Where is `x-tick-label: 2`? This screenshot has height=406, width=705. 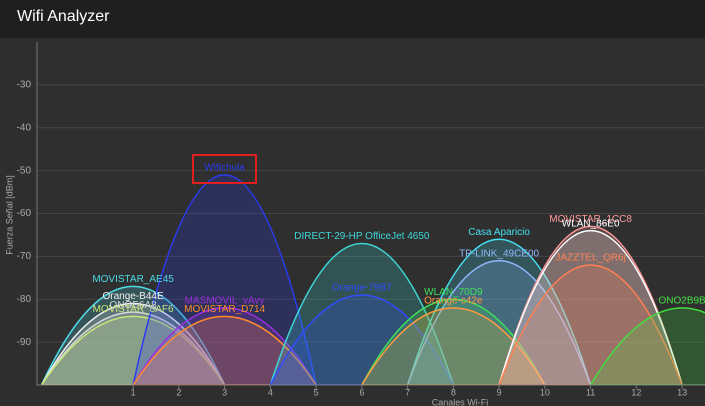
x-tick-label: 2 is located at coordinates (178, 392).